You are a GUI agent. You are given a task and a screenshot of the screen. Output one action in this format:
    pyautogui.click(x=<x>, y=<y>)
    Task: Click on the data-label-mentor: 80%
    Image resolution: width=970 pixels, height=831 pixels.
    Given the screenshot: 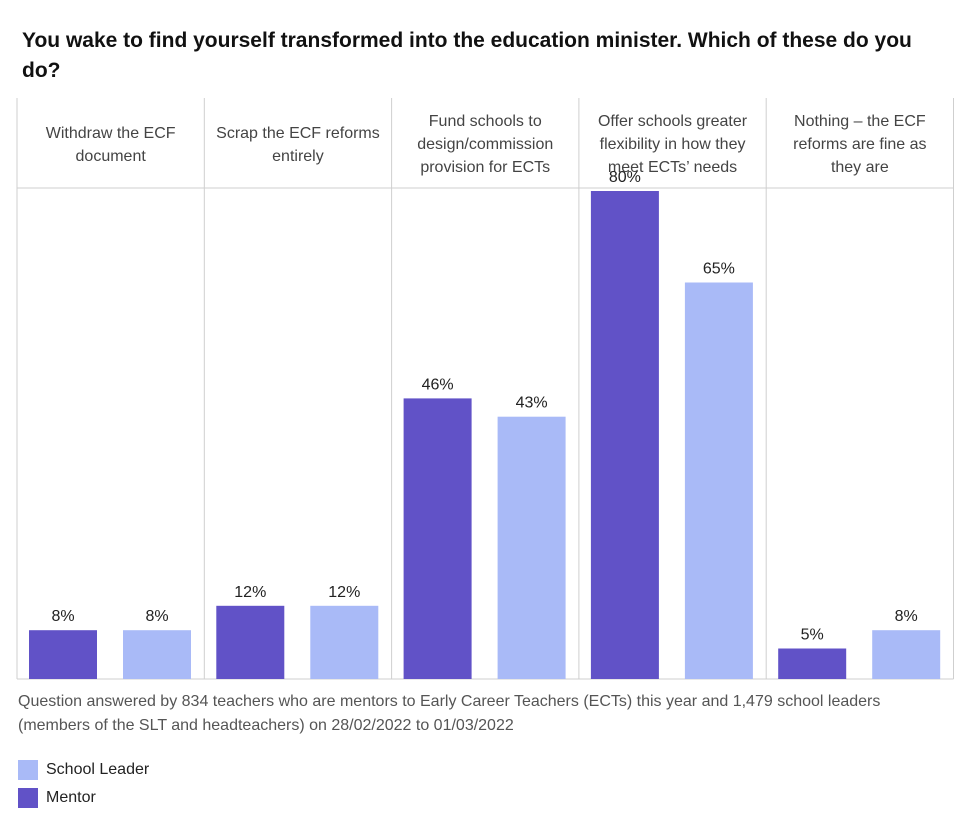 What is the action you would take?
    pyautogui.click(x=625, y=177)
    